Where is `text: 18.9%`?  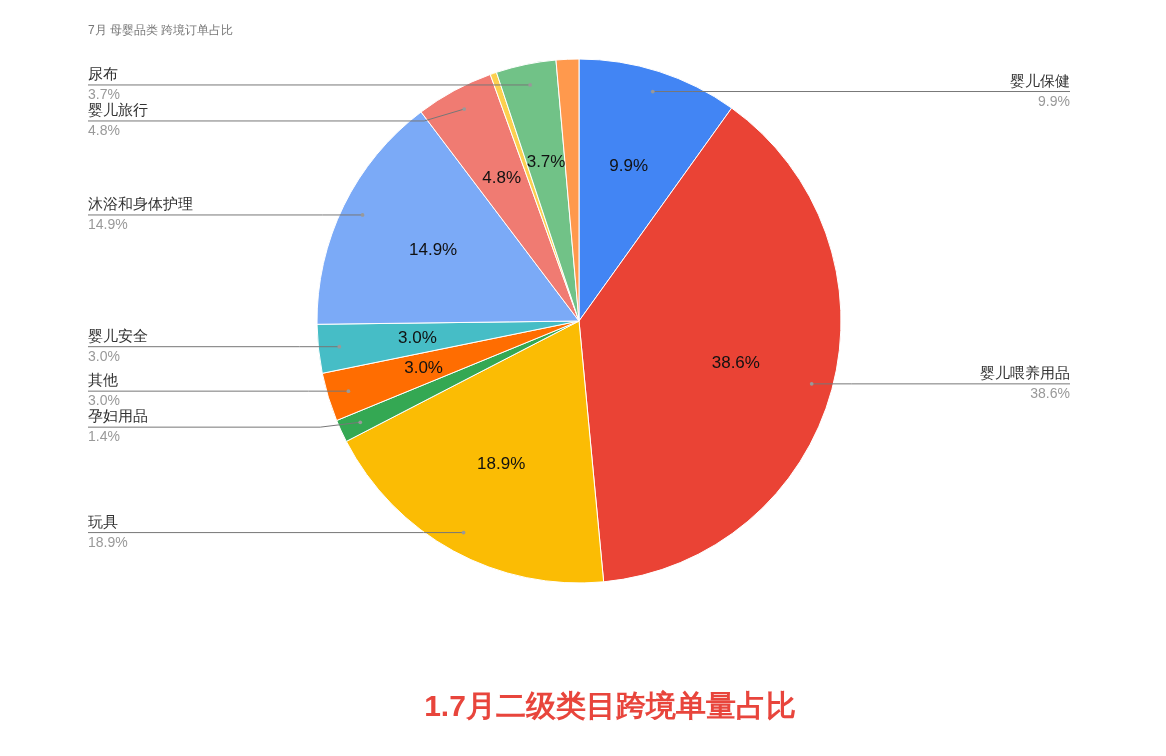 text: 18.9% is located at coordinates (108, 541).